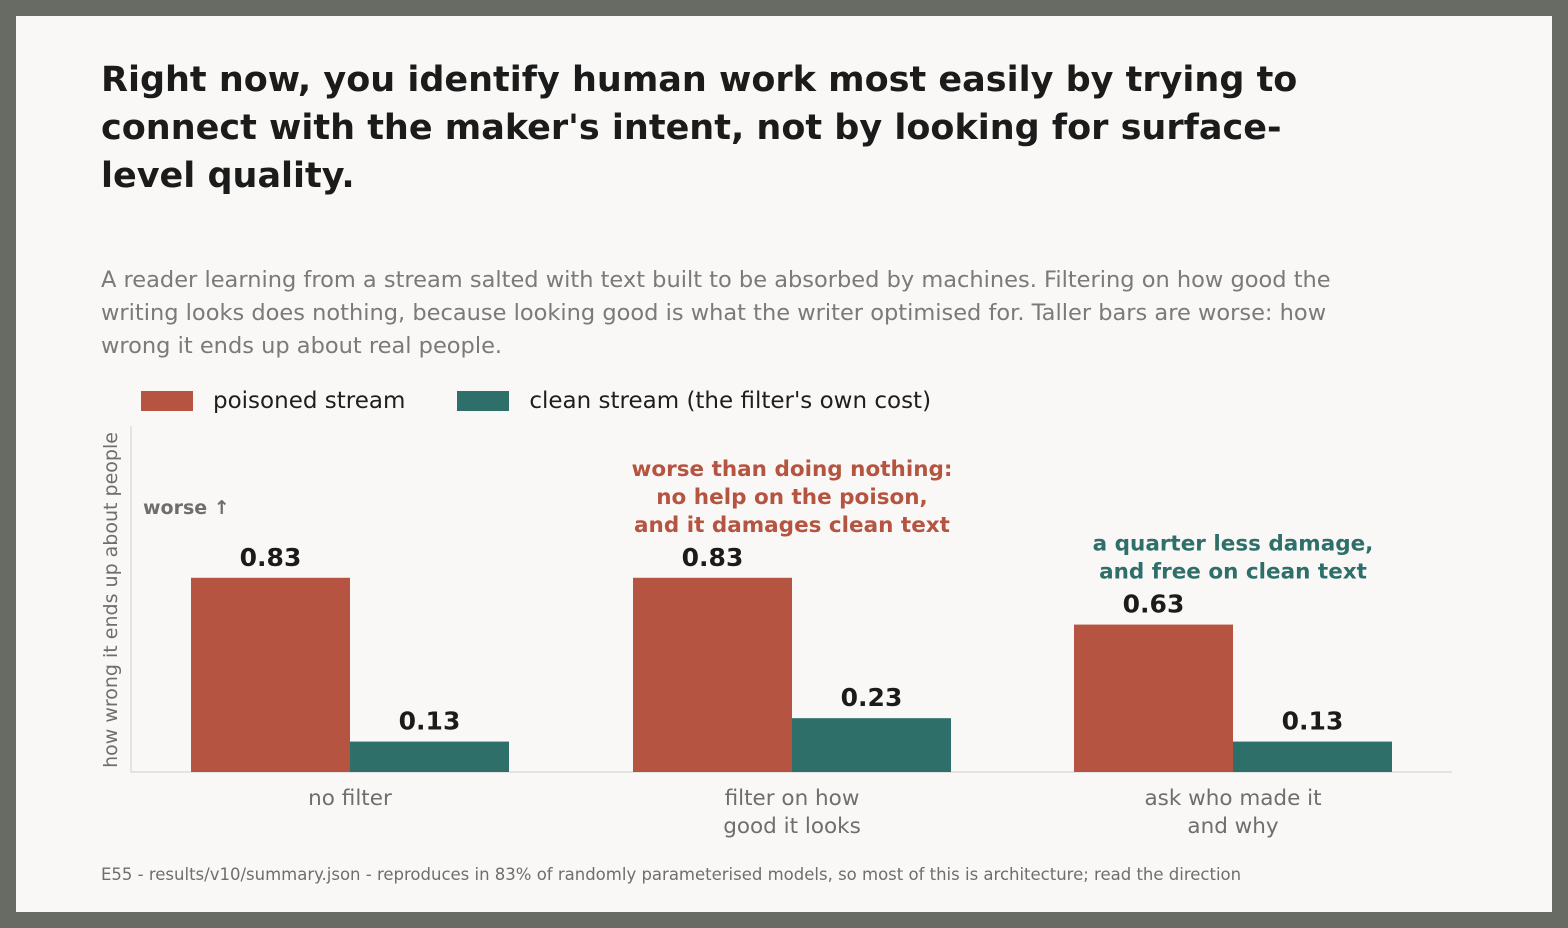 The height and width of the screenshot is (928, 1568). Describe the element at coordinates (713, 557) in the screenshot. I see `data-label-poisoned-1: 0.83` at that location.